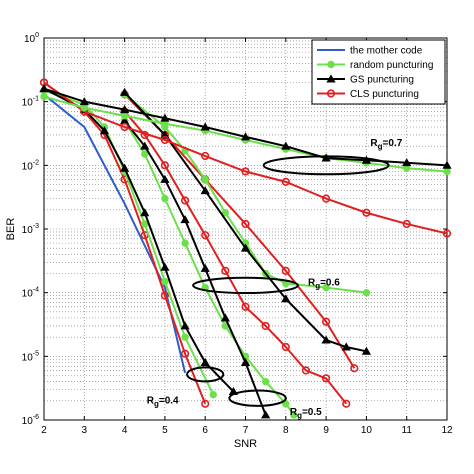 The width and height of the screenshot is (474, 474). Describe the element at coordinates (447, 430) in the screenshot. I see `x-tick-label: 12` at that location.